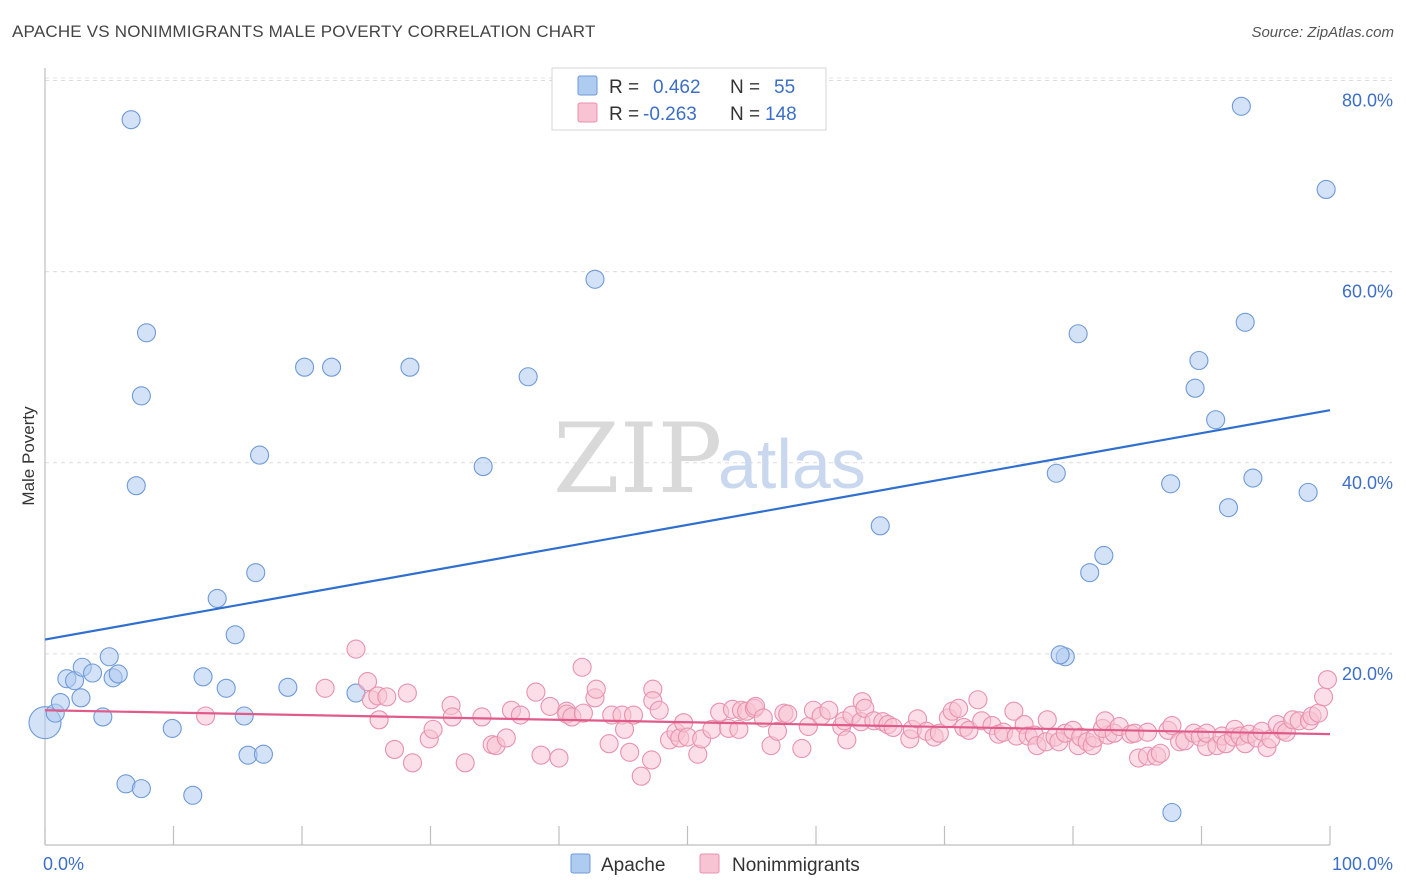 This screenshot has height=892, width=1406. What do you see at coordinates (580, 863) in the screenshot?
I see `bottom-legend-swatch-apache` at bounding box center [580, 863].